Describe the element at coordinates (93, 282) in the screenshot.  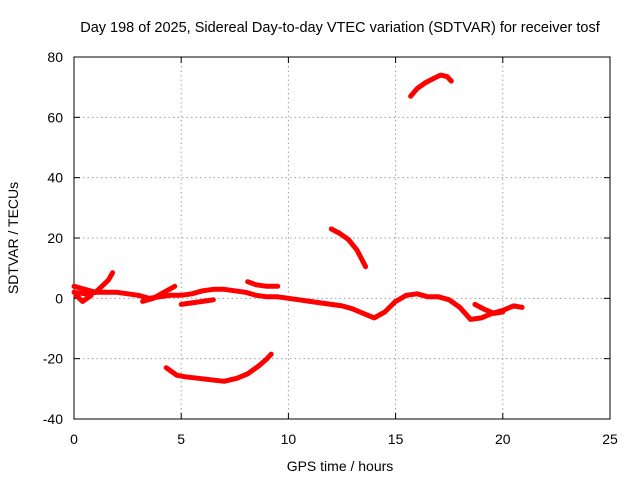
I see `series-arc-early` at that location.